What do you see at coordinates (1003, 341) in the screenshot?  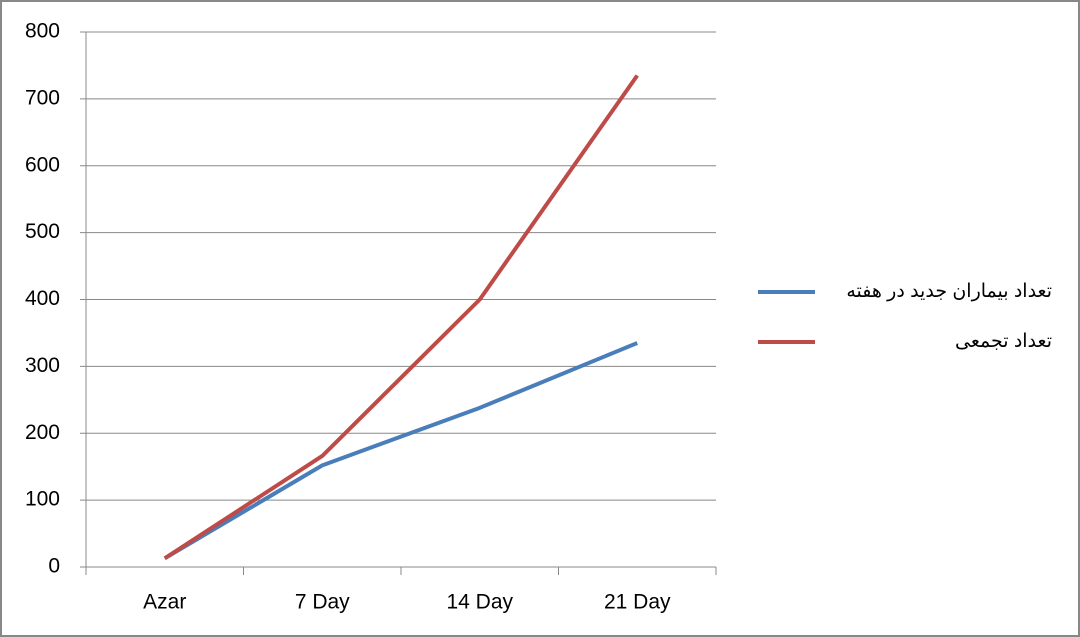 I see `legend-text: تعداد تجمعی` at bounding box center [1003, 341].